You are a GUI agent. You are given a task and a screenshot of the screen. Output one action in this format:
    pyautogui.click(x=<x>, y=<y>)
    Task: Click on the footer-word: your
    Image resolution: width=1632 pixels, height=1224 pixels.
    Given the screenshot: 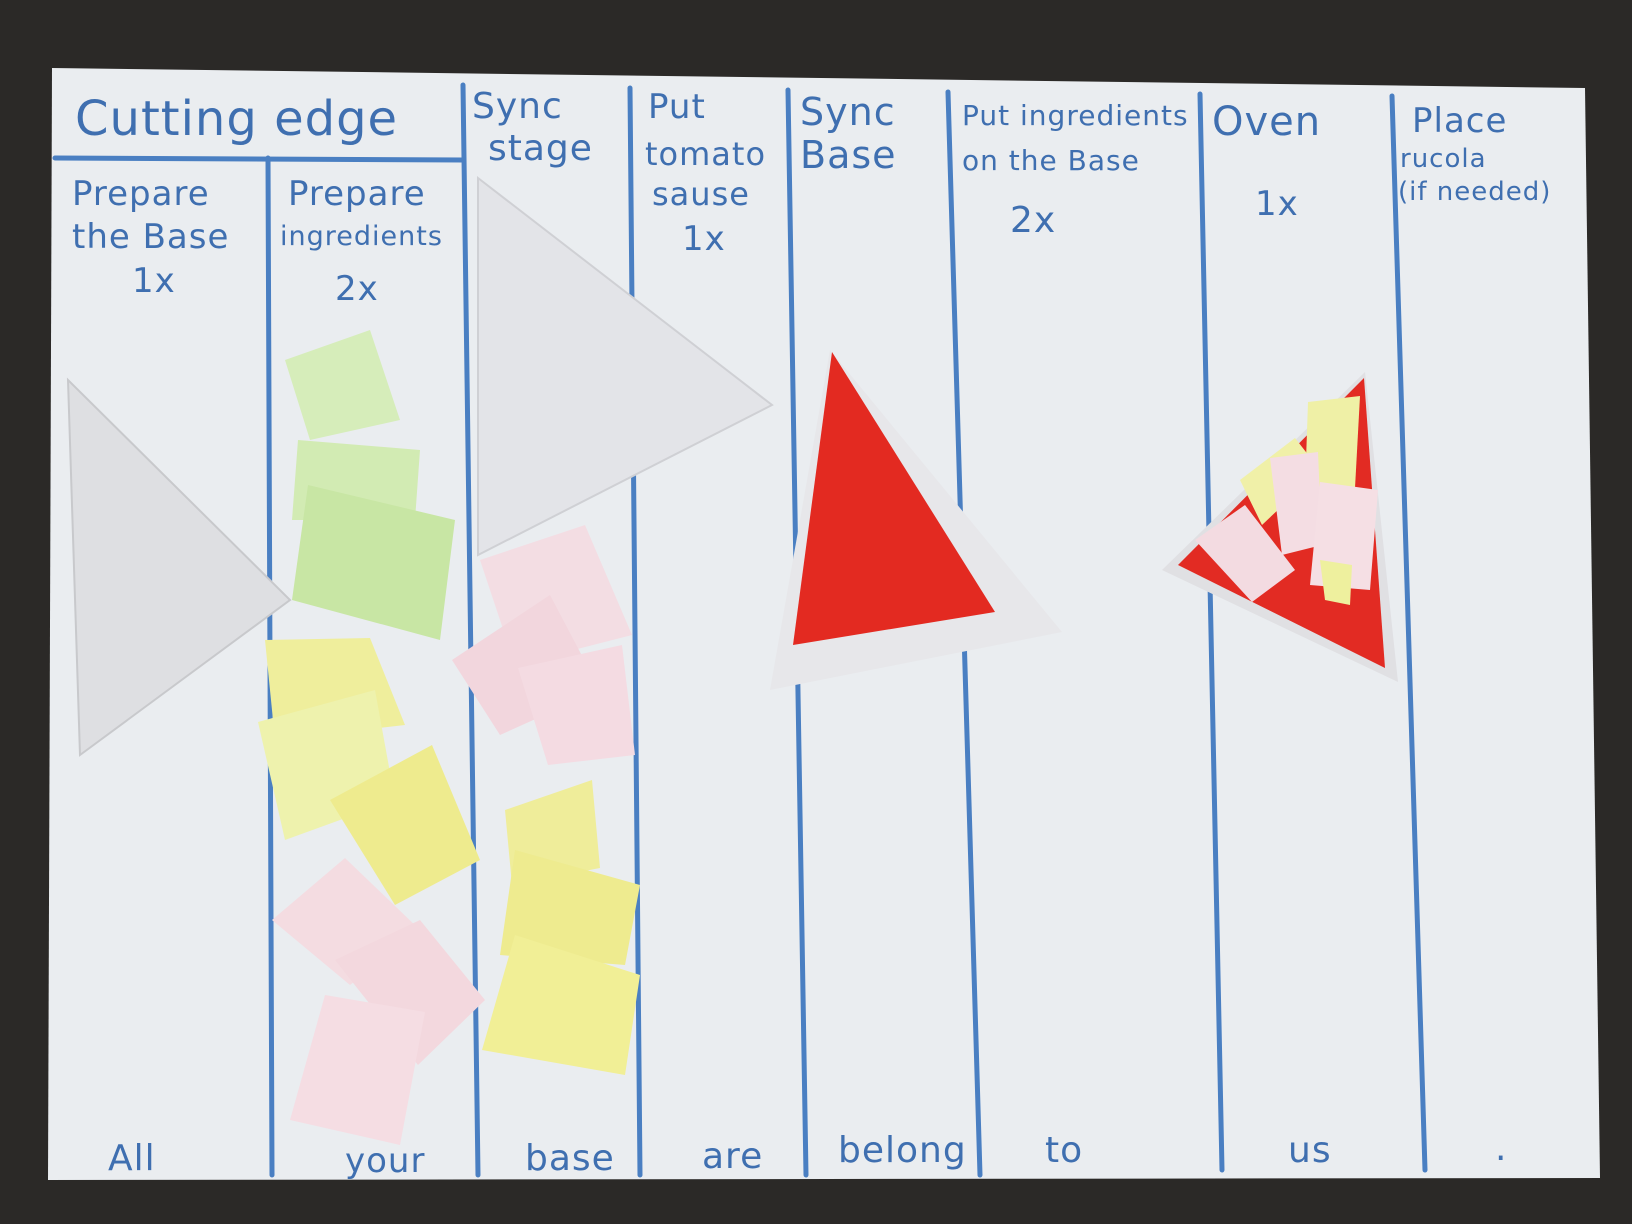 What is the action you would take?
    pyautogui.click(x=385, y=1161)
    